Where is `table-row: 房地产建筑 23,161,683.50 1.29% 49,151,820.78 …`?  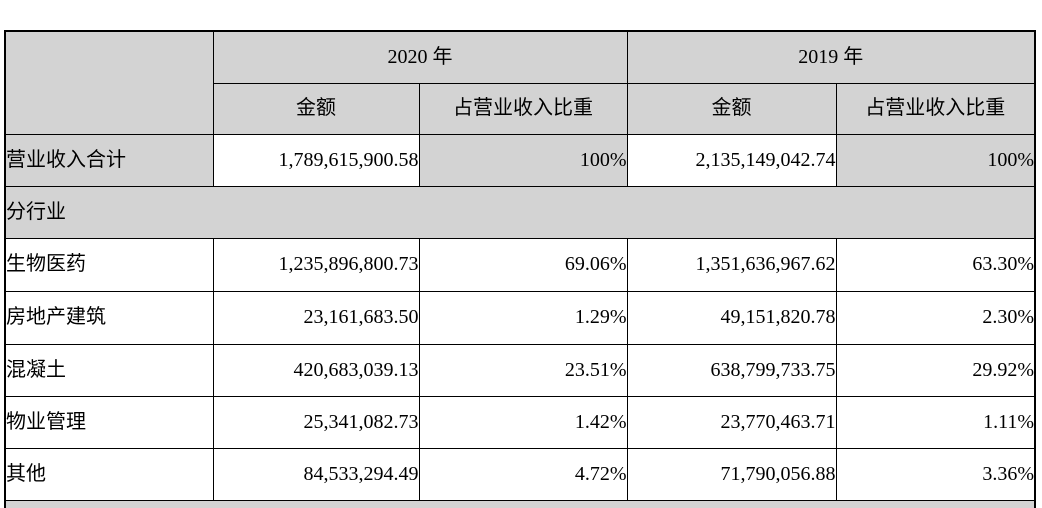
table-row: 房地产建筑 23,161,683.50 1.29% 49,151,820.78 … is located at coordinates (520, 317).